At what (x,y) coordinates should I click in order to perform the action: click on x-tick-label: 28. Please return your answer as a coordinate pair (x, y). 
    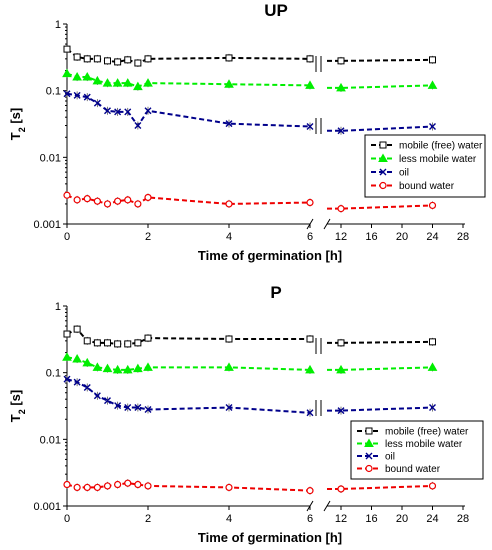
    Looking at the image, I should click on (463, 237).